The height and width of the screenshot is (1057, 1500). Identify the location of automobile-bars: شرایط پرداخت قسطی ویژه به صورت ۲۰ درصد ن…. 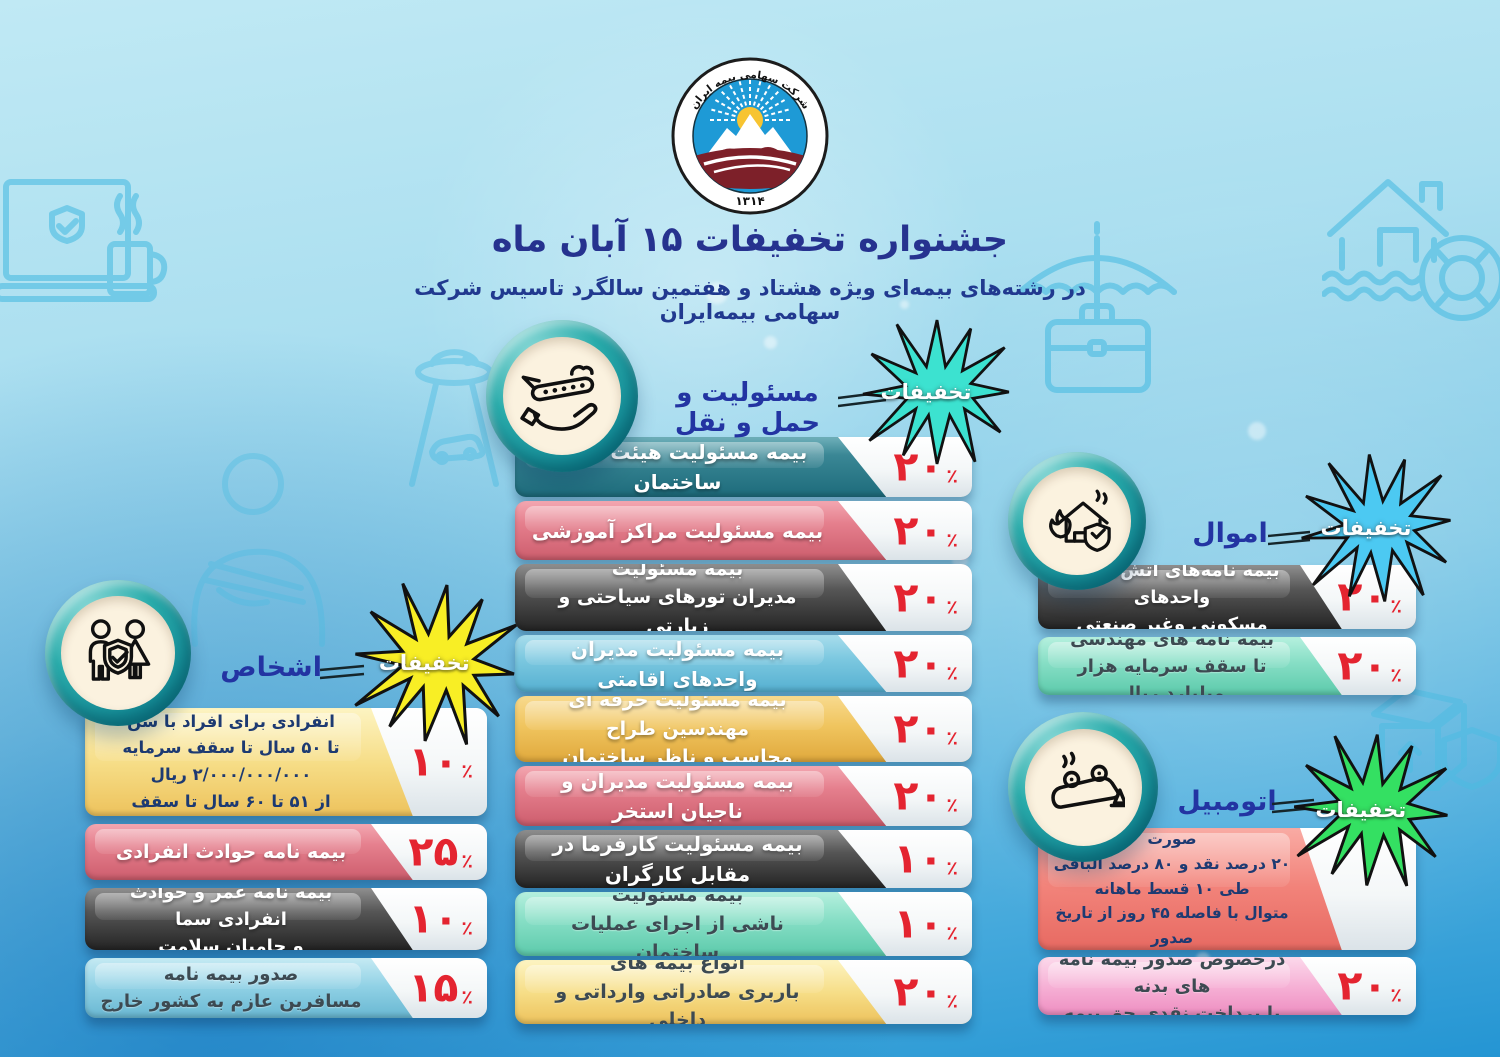
(1227, 921).